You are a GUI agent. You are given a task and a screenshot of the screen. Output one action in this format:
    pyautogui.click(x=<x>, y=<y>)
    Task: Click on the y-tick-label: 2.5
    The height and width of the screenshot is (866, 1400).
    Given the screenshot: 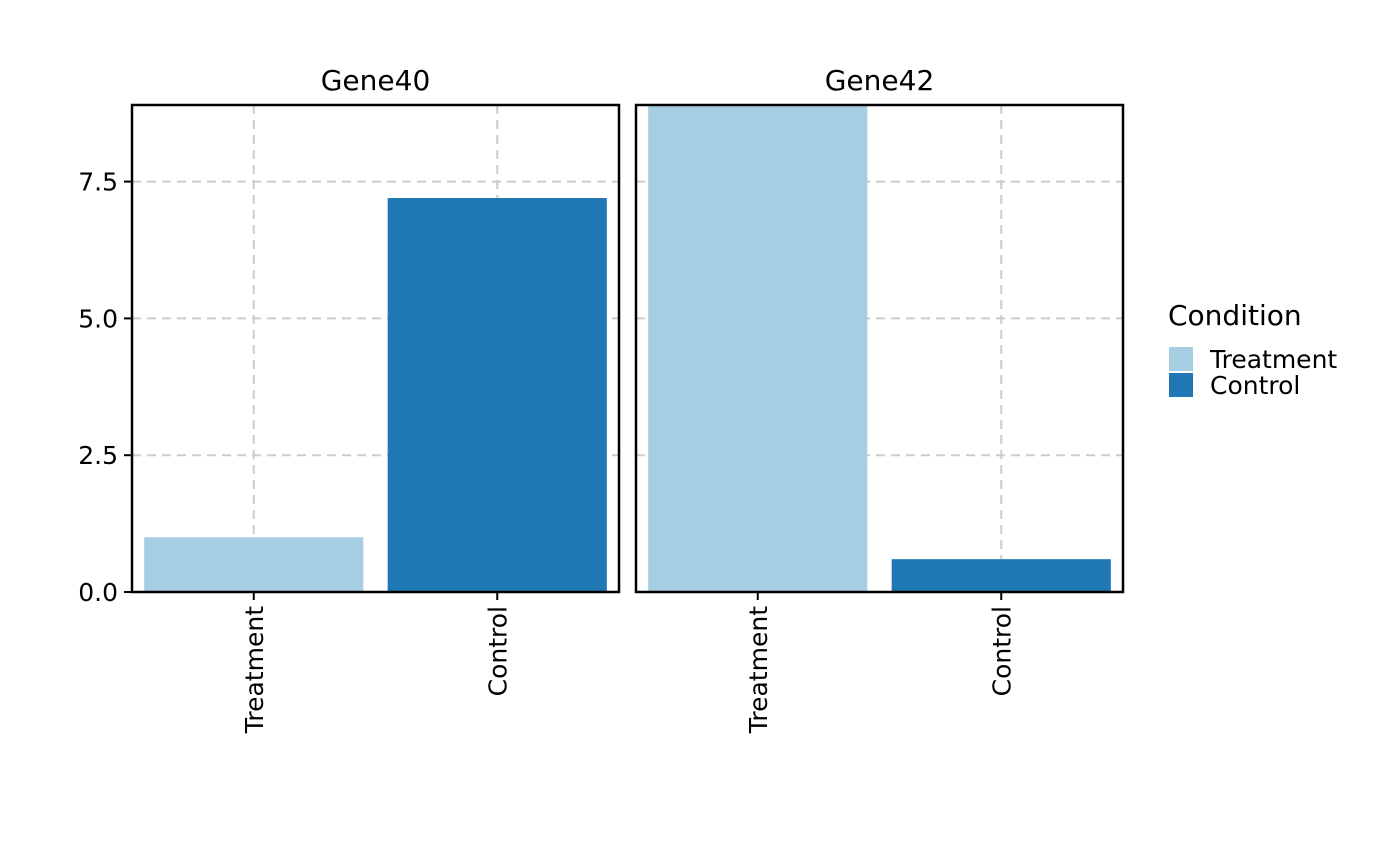 What is the action you would take?
    pyautogui.click(x=98, y=455)
    